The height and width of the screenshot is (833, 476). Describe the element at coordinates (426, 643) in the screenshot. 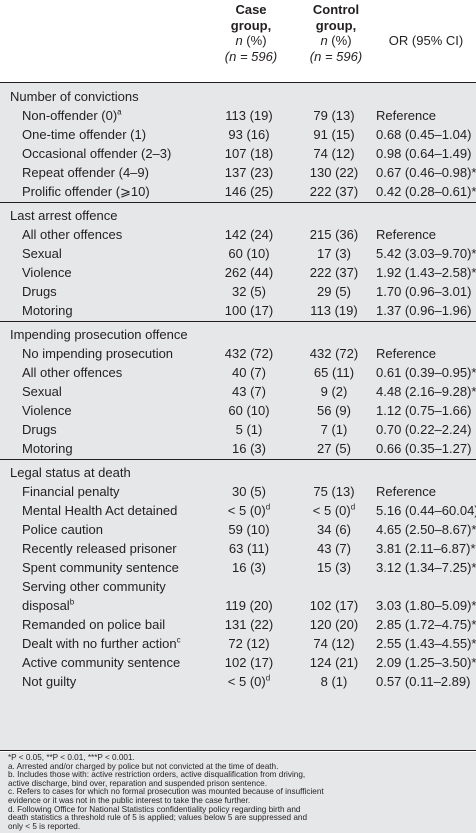

I see `odds-ratio-value: 2.55 (1.43–4.55)**` at that location.